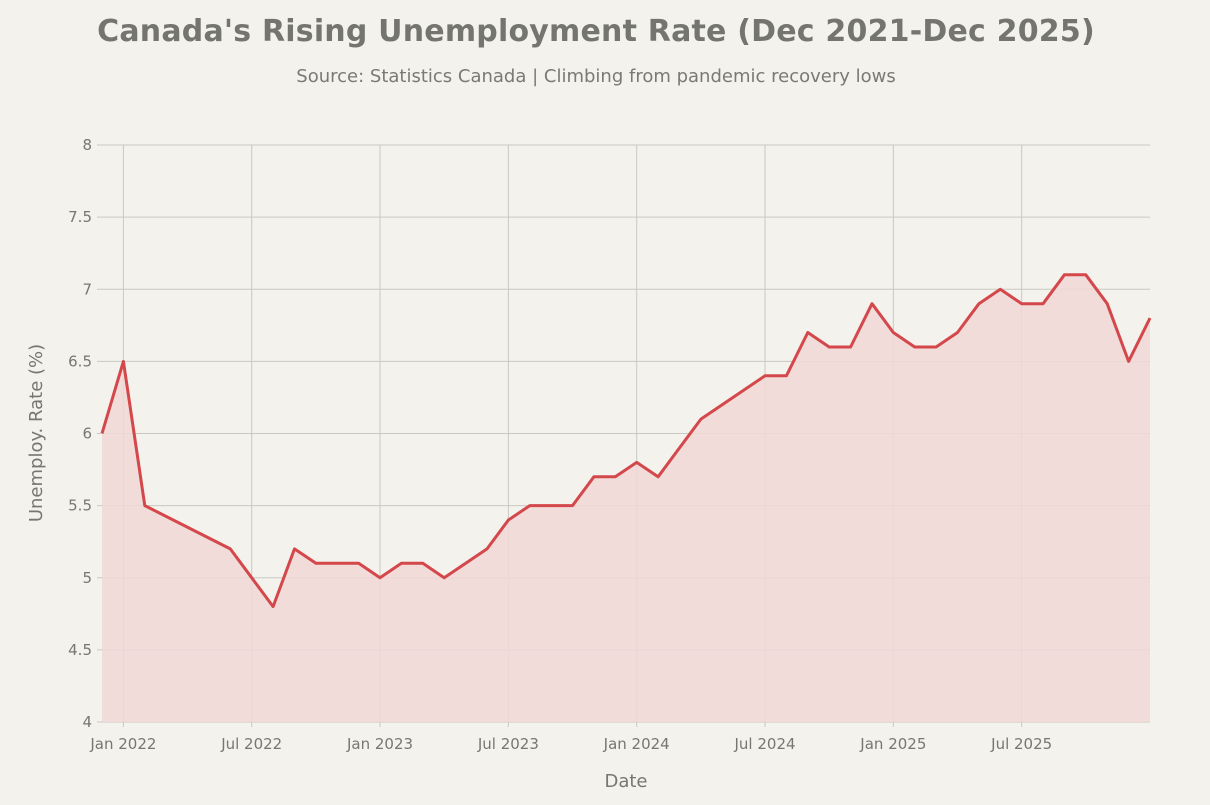 This screenshot has width=1210, height=805. I want to click on x-tick-label: Jul 2024, so click(764, 744).